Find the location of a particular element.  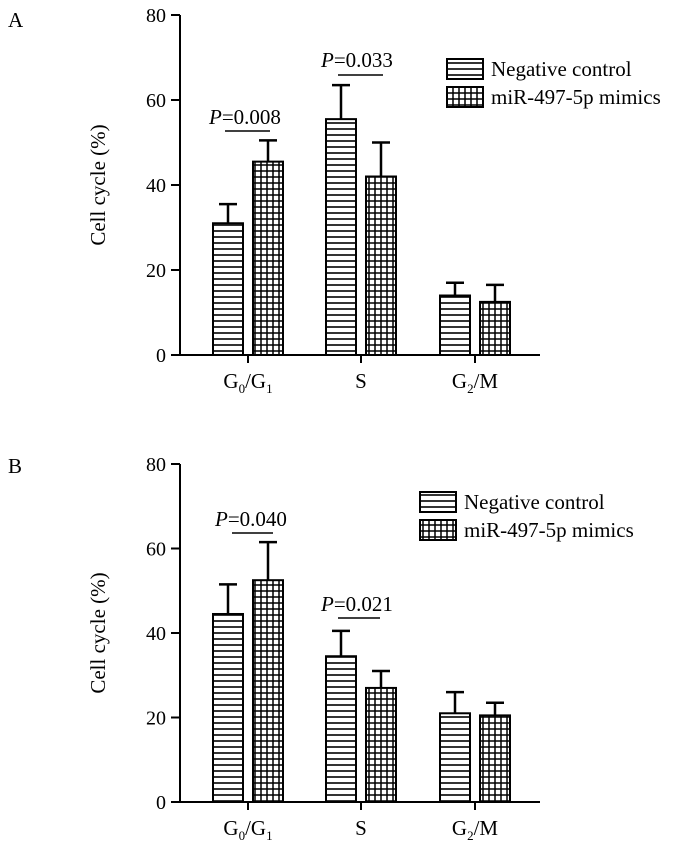

p-value-annotation: P=0.033 is located at coordinates (356, 60).